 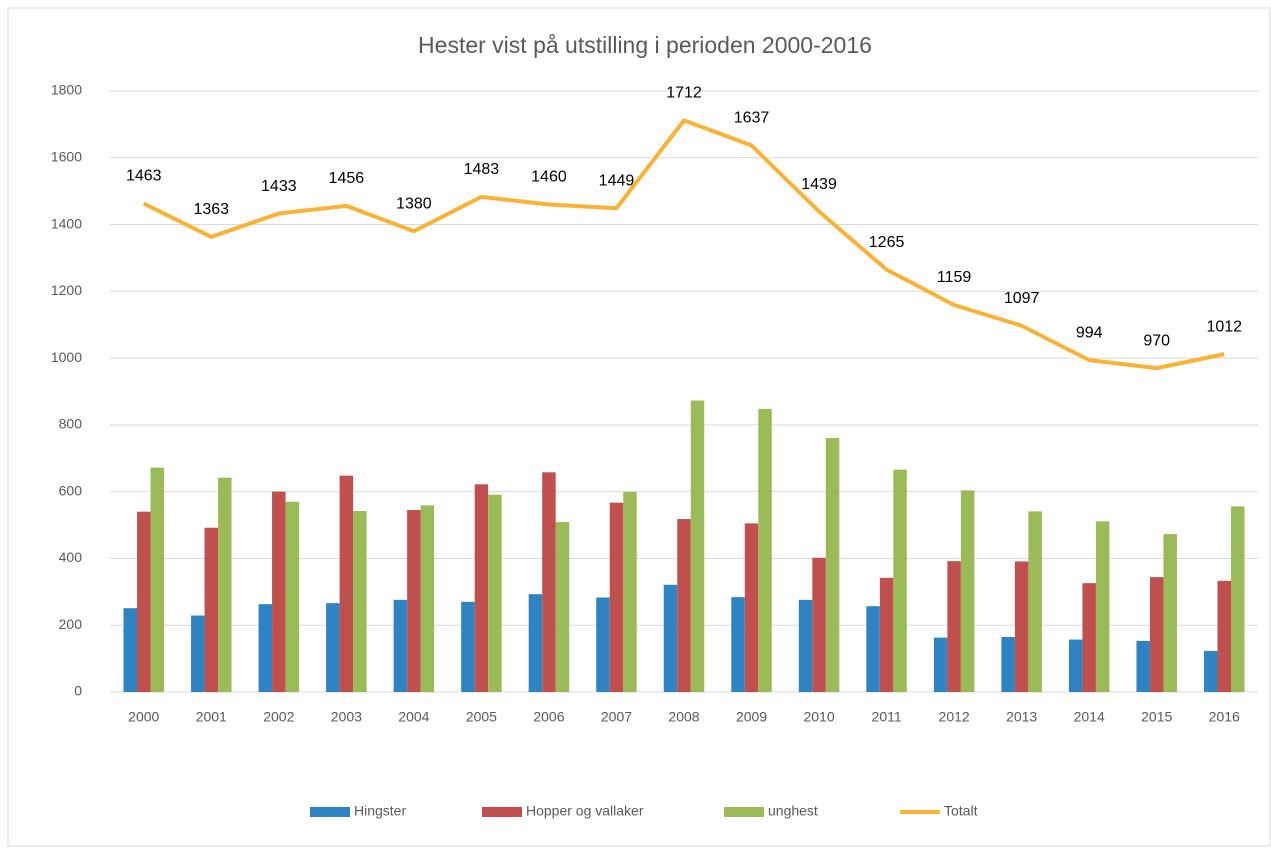 What do you see at coordinates (143, 717) in the screenshot?
I see `x-tick-label: 2000` at bounding box center [143, 717].